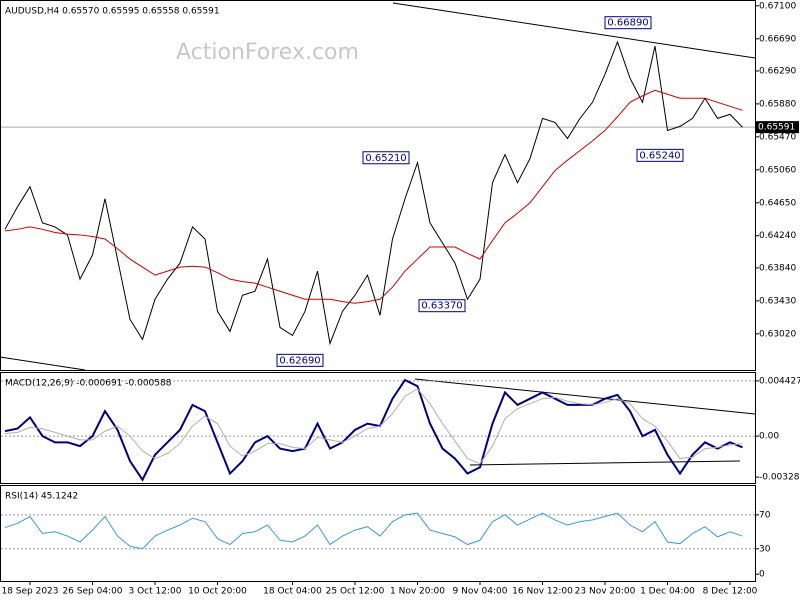 The height and width of the screenshot is (604, 800). What do you see at coordinates (41, 497) in the screenshot?
I see `panel-title: RSI(14) 45.1242` at bounding box center [41, 497].